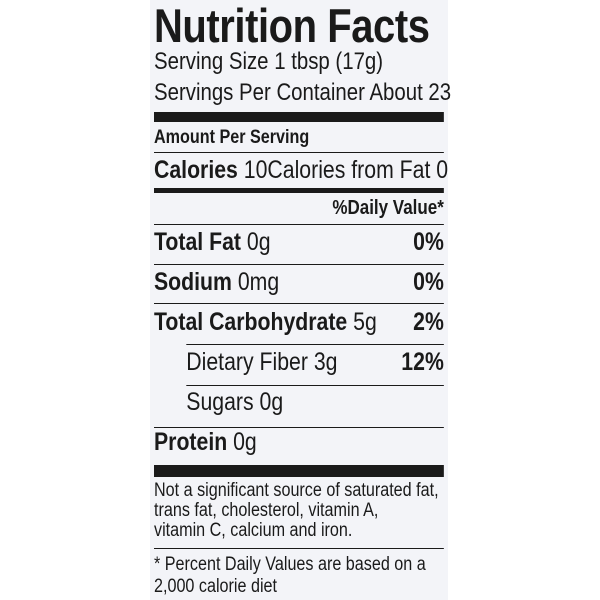 This screenshot has height=600, width=600. Describe the element at coordinates (299, 190) in the screenshot. I see `medium-rule` at that location.